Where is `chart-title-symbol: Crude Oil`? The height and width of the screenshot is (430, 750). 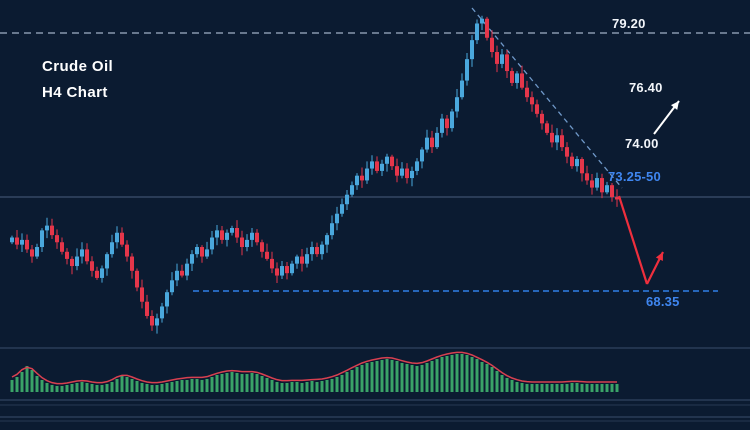
chart-title-symbol: Crude Oil is located at coordinates (78, 66).